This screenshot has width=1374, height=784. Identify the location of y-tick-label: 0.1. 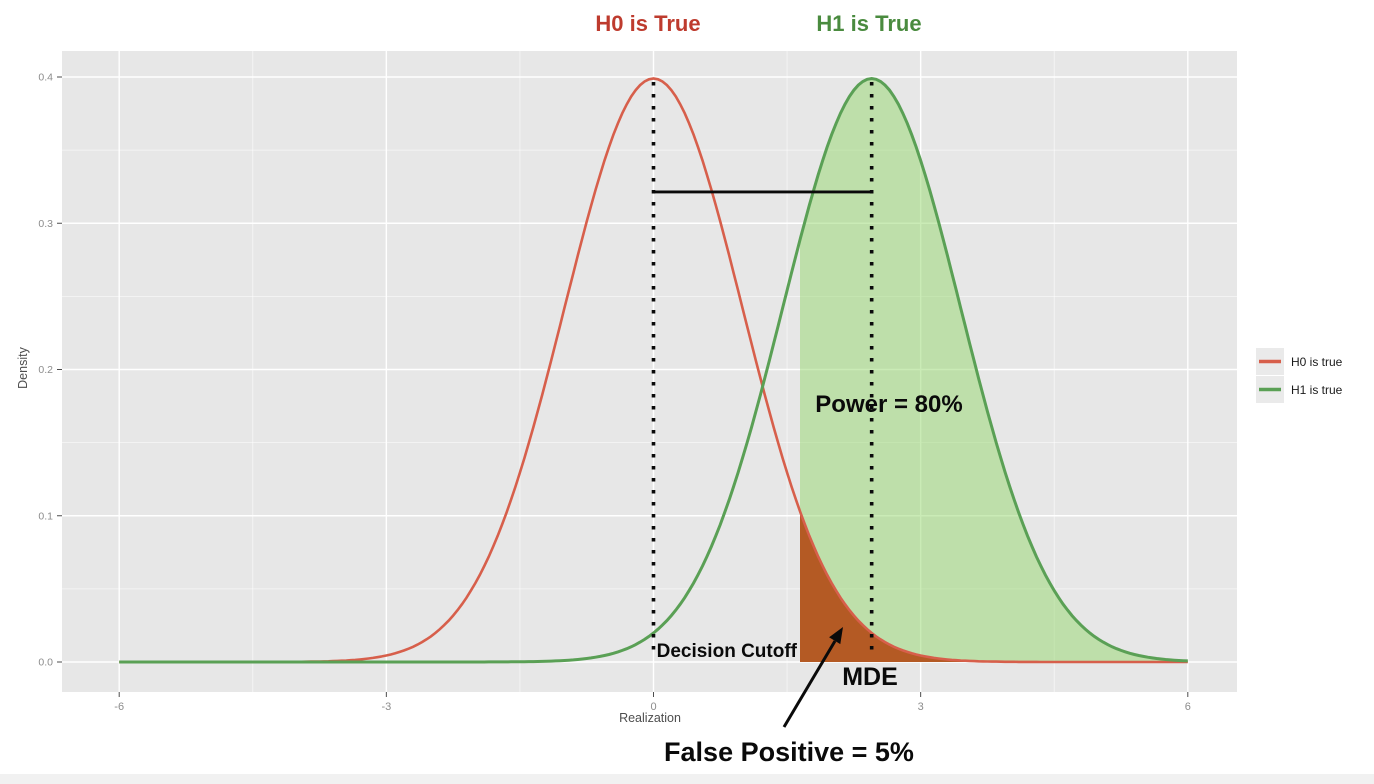
(45, 516).